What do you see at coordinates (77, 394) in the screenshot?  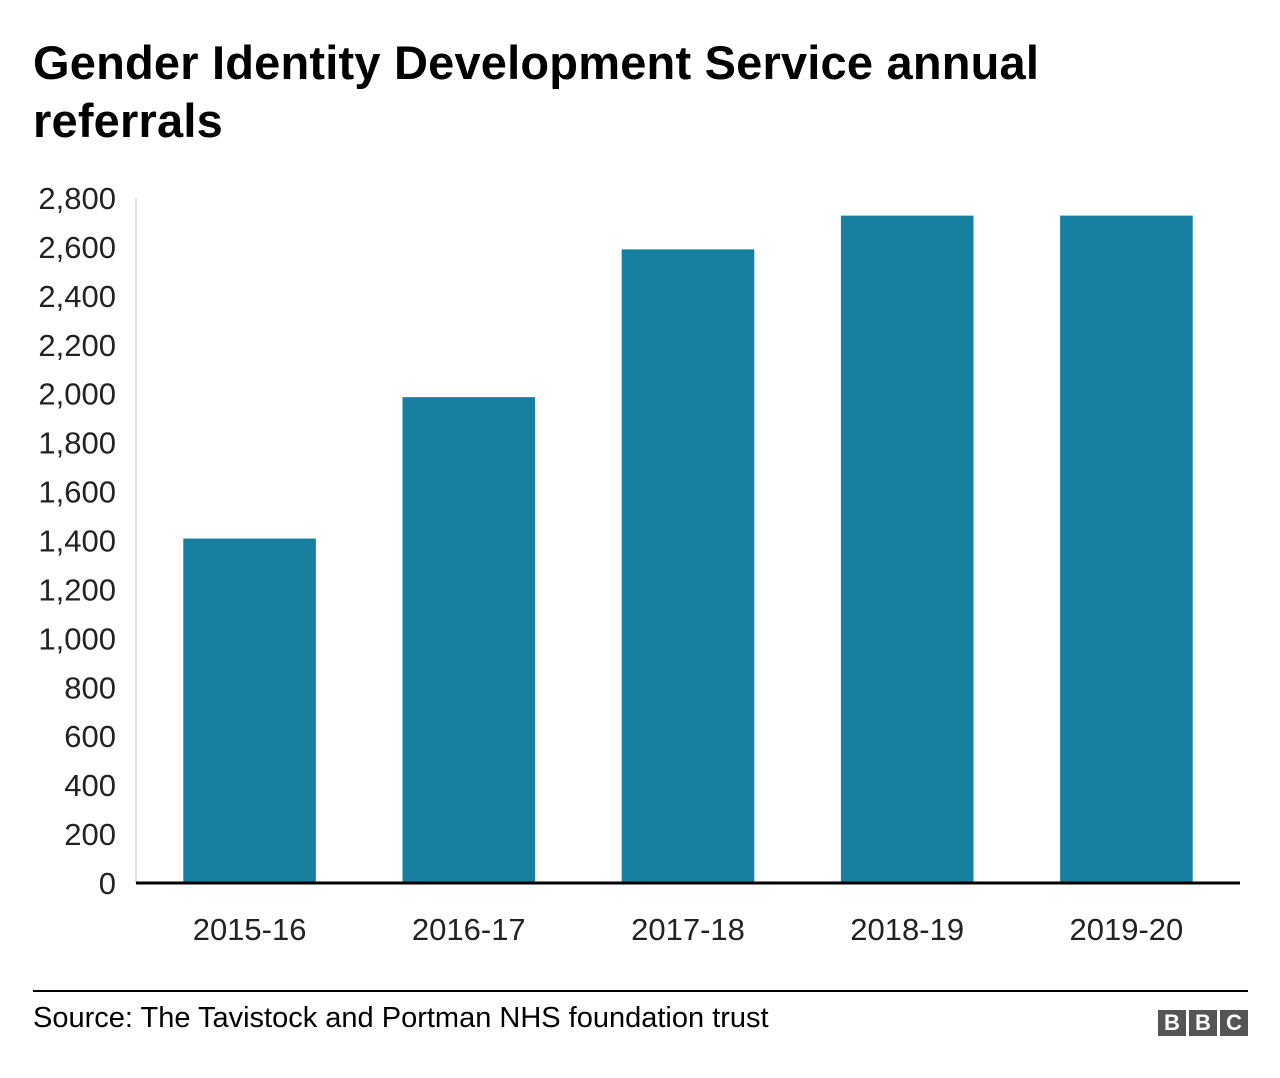 I see `y-tick-label: 2,000` at bounding box center [77, 394].